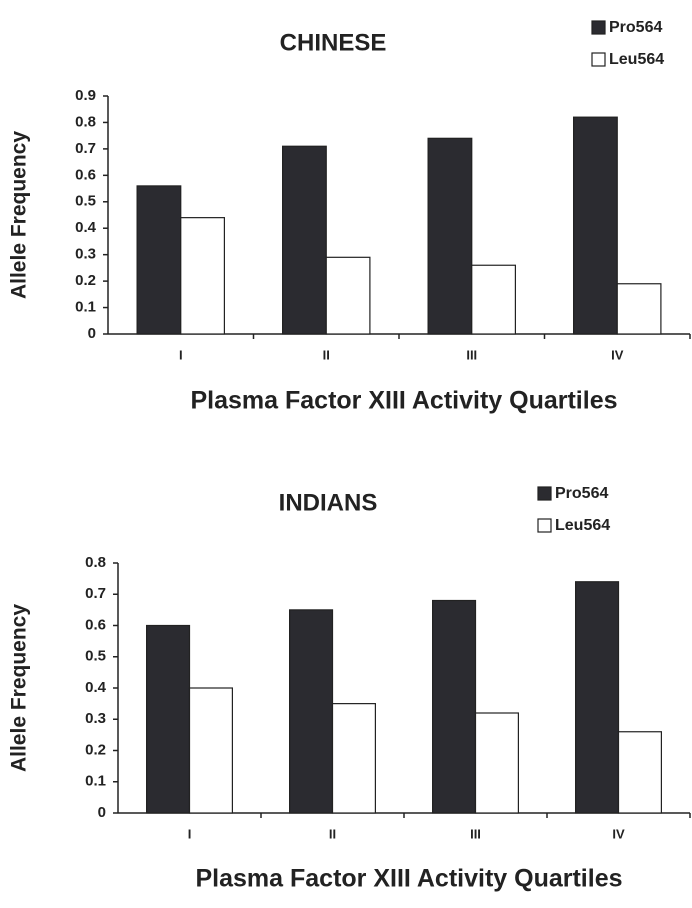 Image resolution: width=692 pixels, height=908 pixels. Describe the element at coordinates (85, 95) in the screenshot. I see `y-tick-label: 0.9` at that location.